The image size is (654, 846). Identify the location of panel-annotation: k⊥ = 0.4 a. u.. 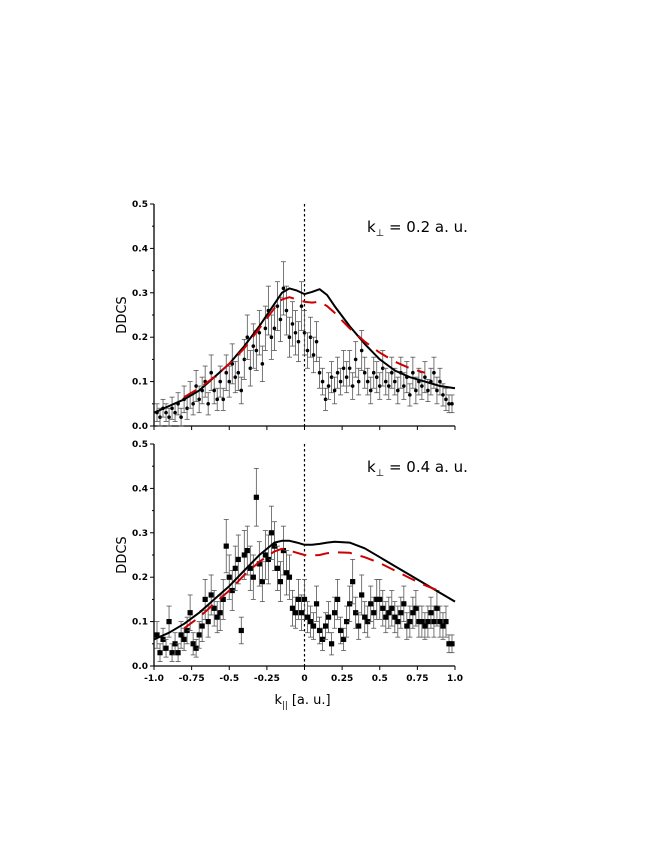
(417, 468).